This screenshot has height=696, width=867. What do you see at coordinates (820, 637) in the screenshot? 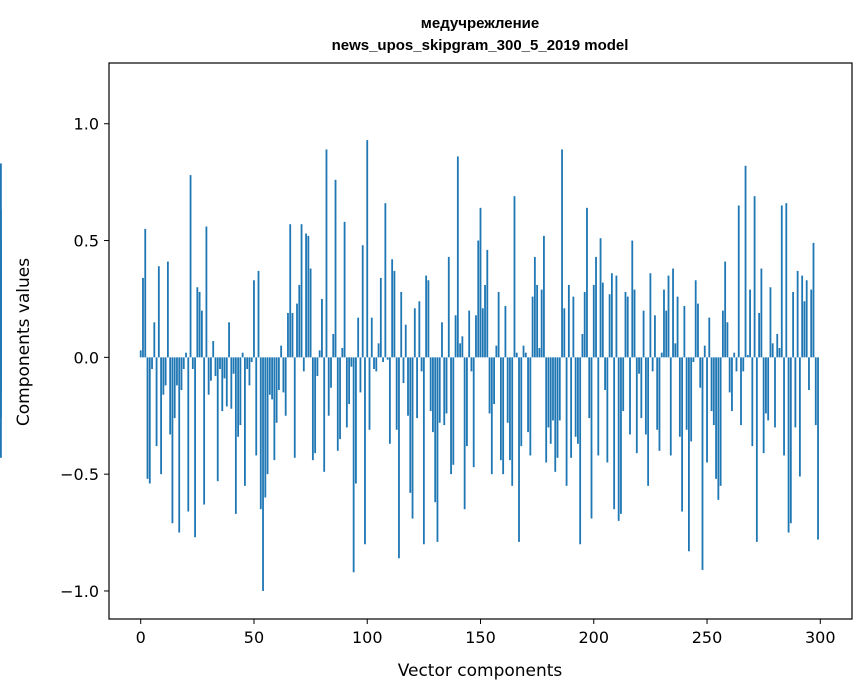
I see `x-tick-label: 300` at bounding box center [820, 637].